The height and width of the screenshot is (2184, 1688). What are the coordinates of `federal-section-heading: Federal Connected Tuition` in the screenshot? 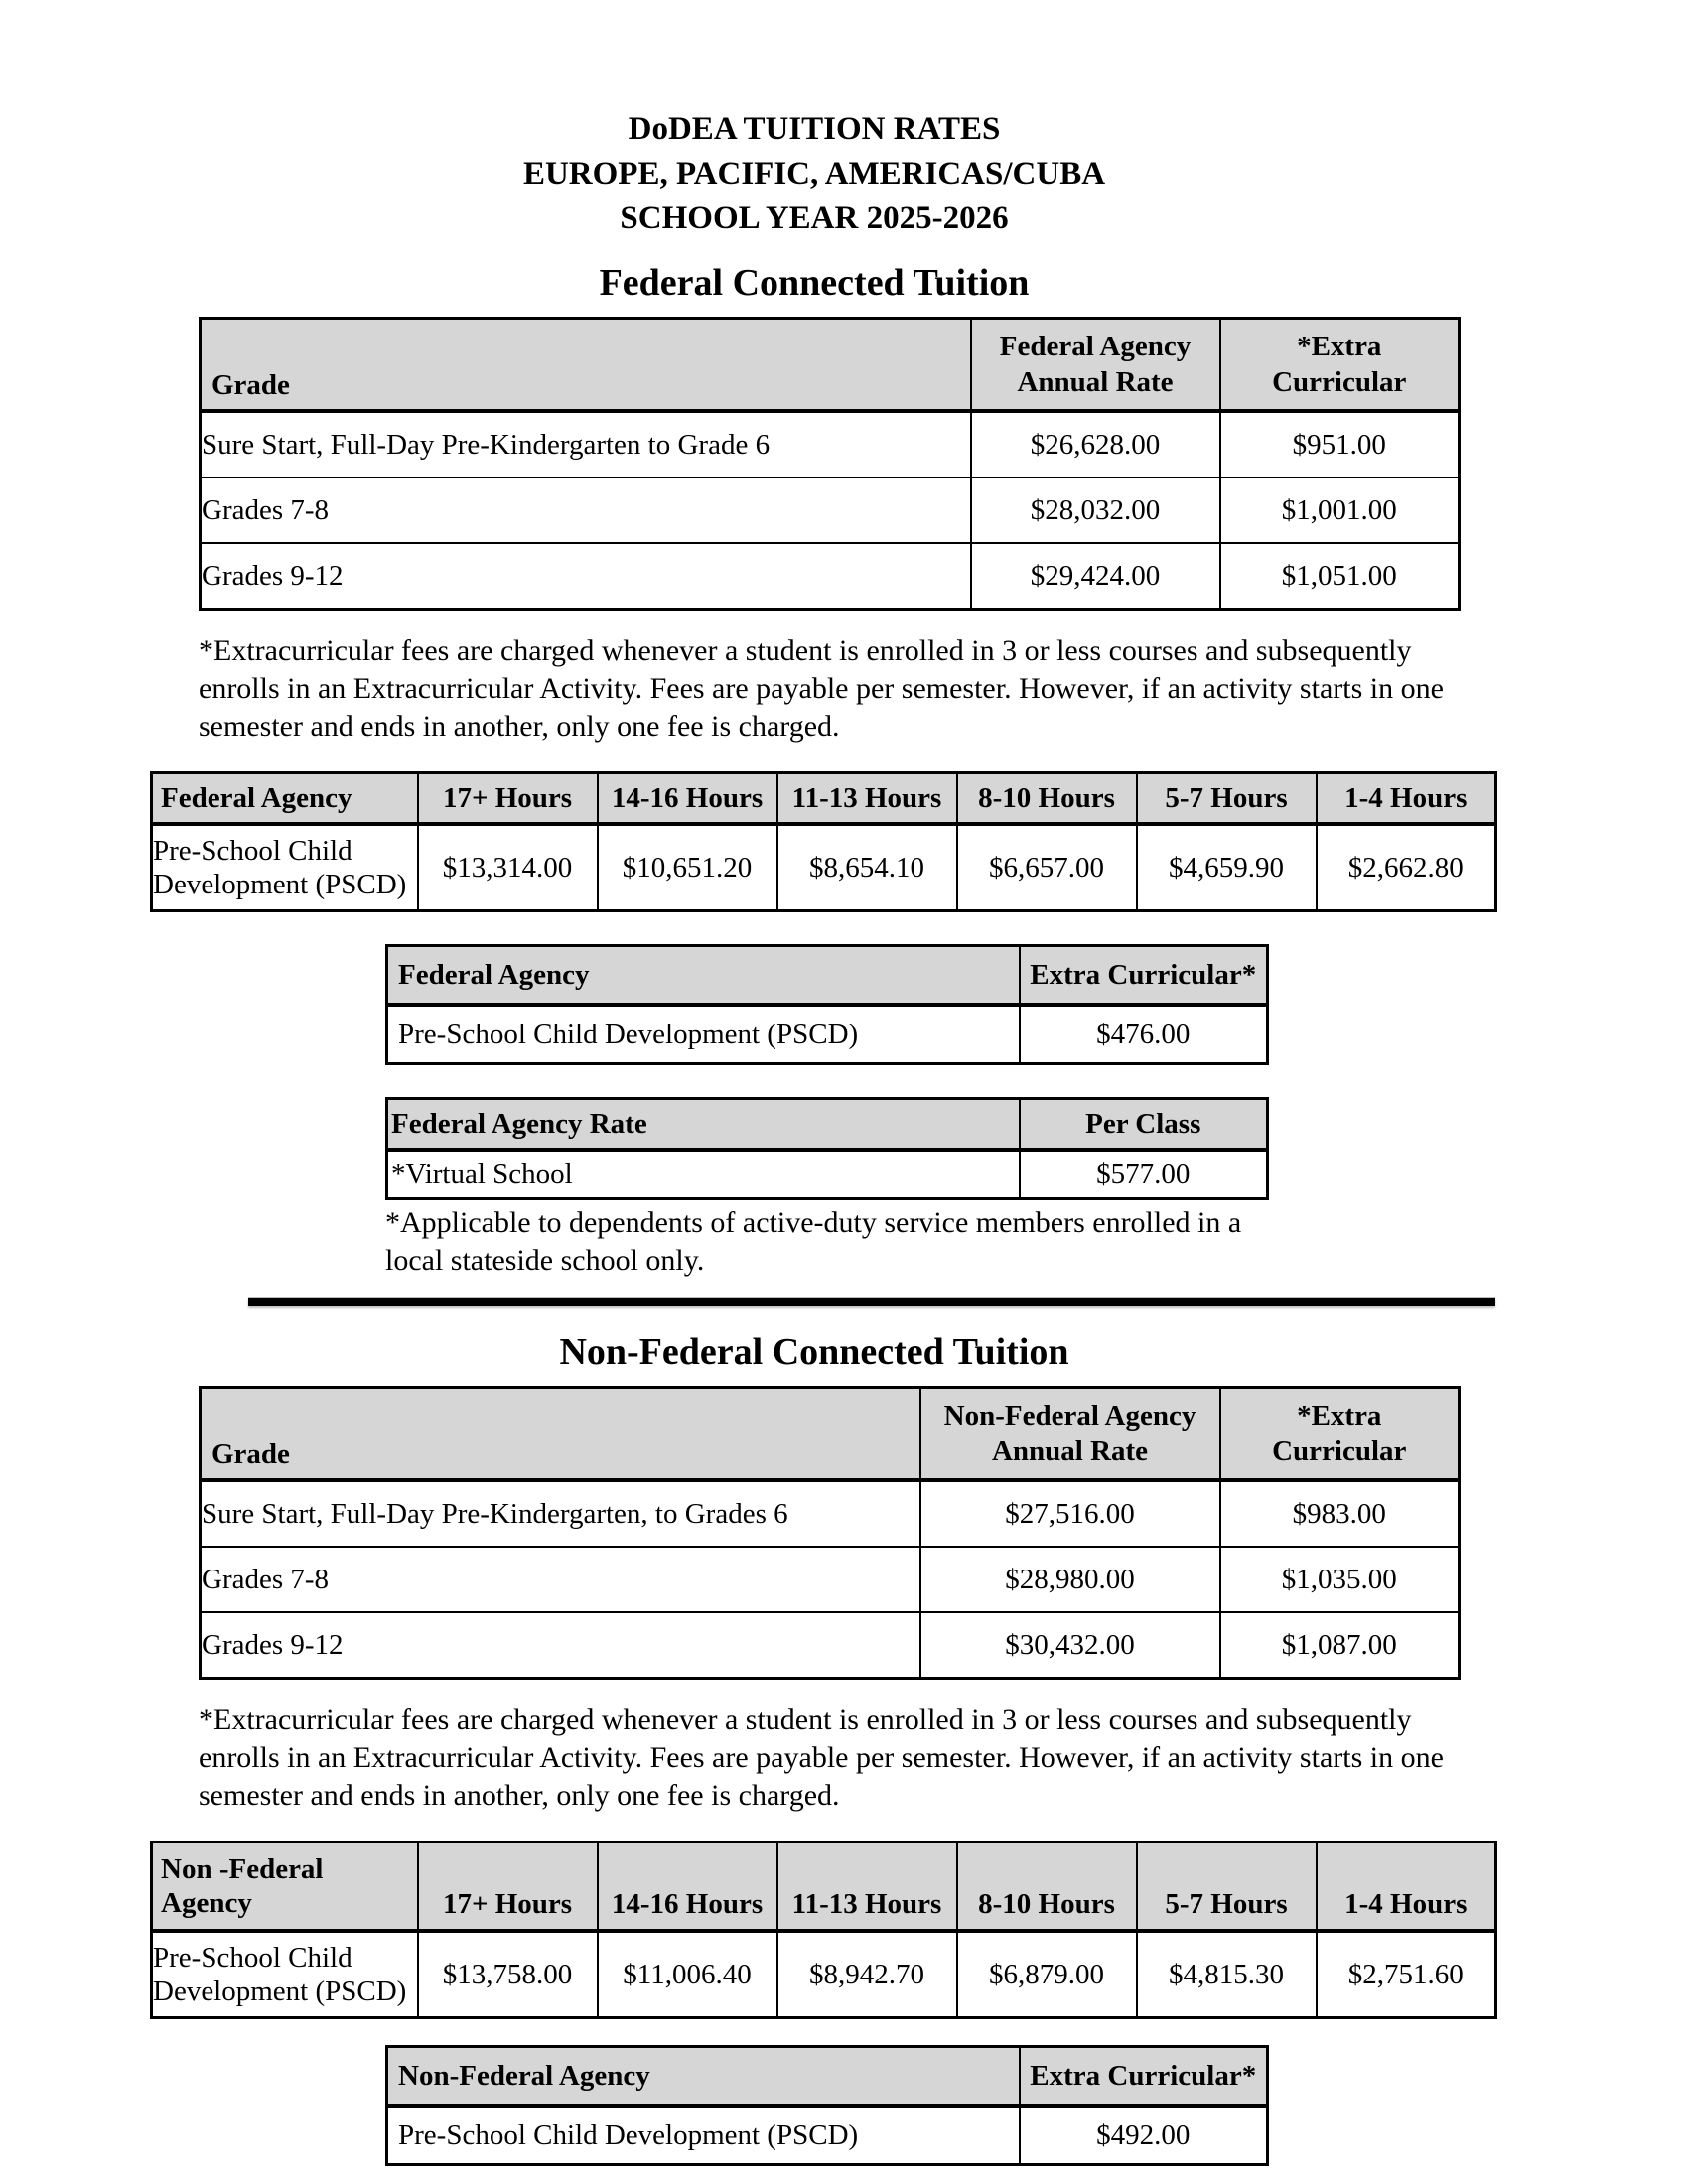 It's located at (814, 283).